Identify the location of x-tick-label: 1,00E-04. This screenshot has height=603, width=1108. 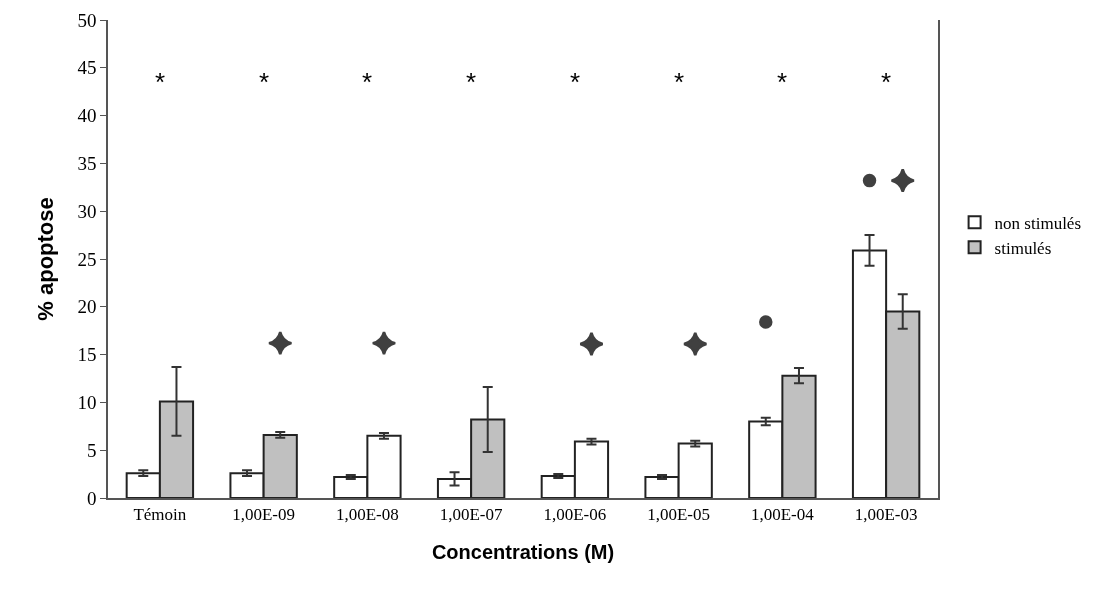
(782, 515).